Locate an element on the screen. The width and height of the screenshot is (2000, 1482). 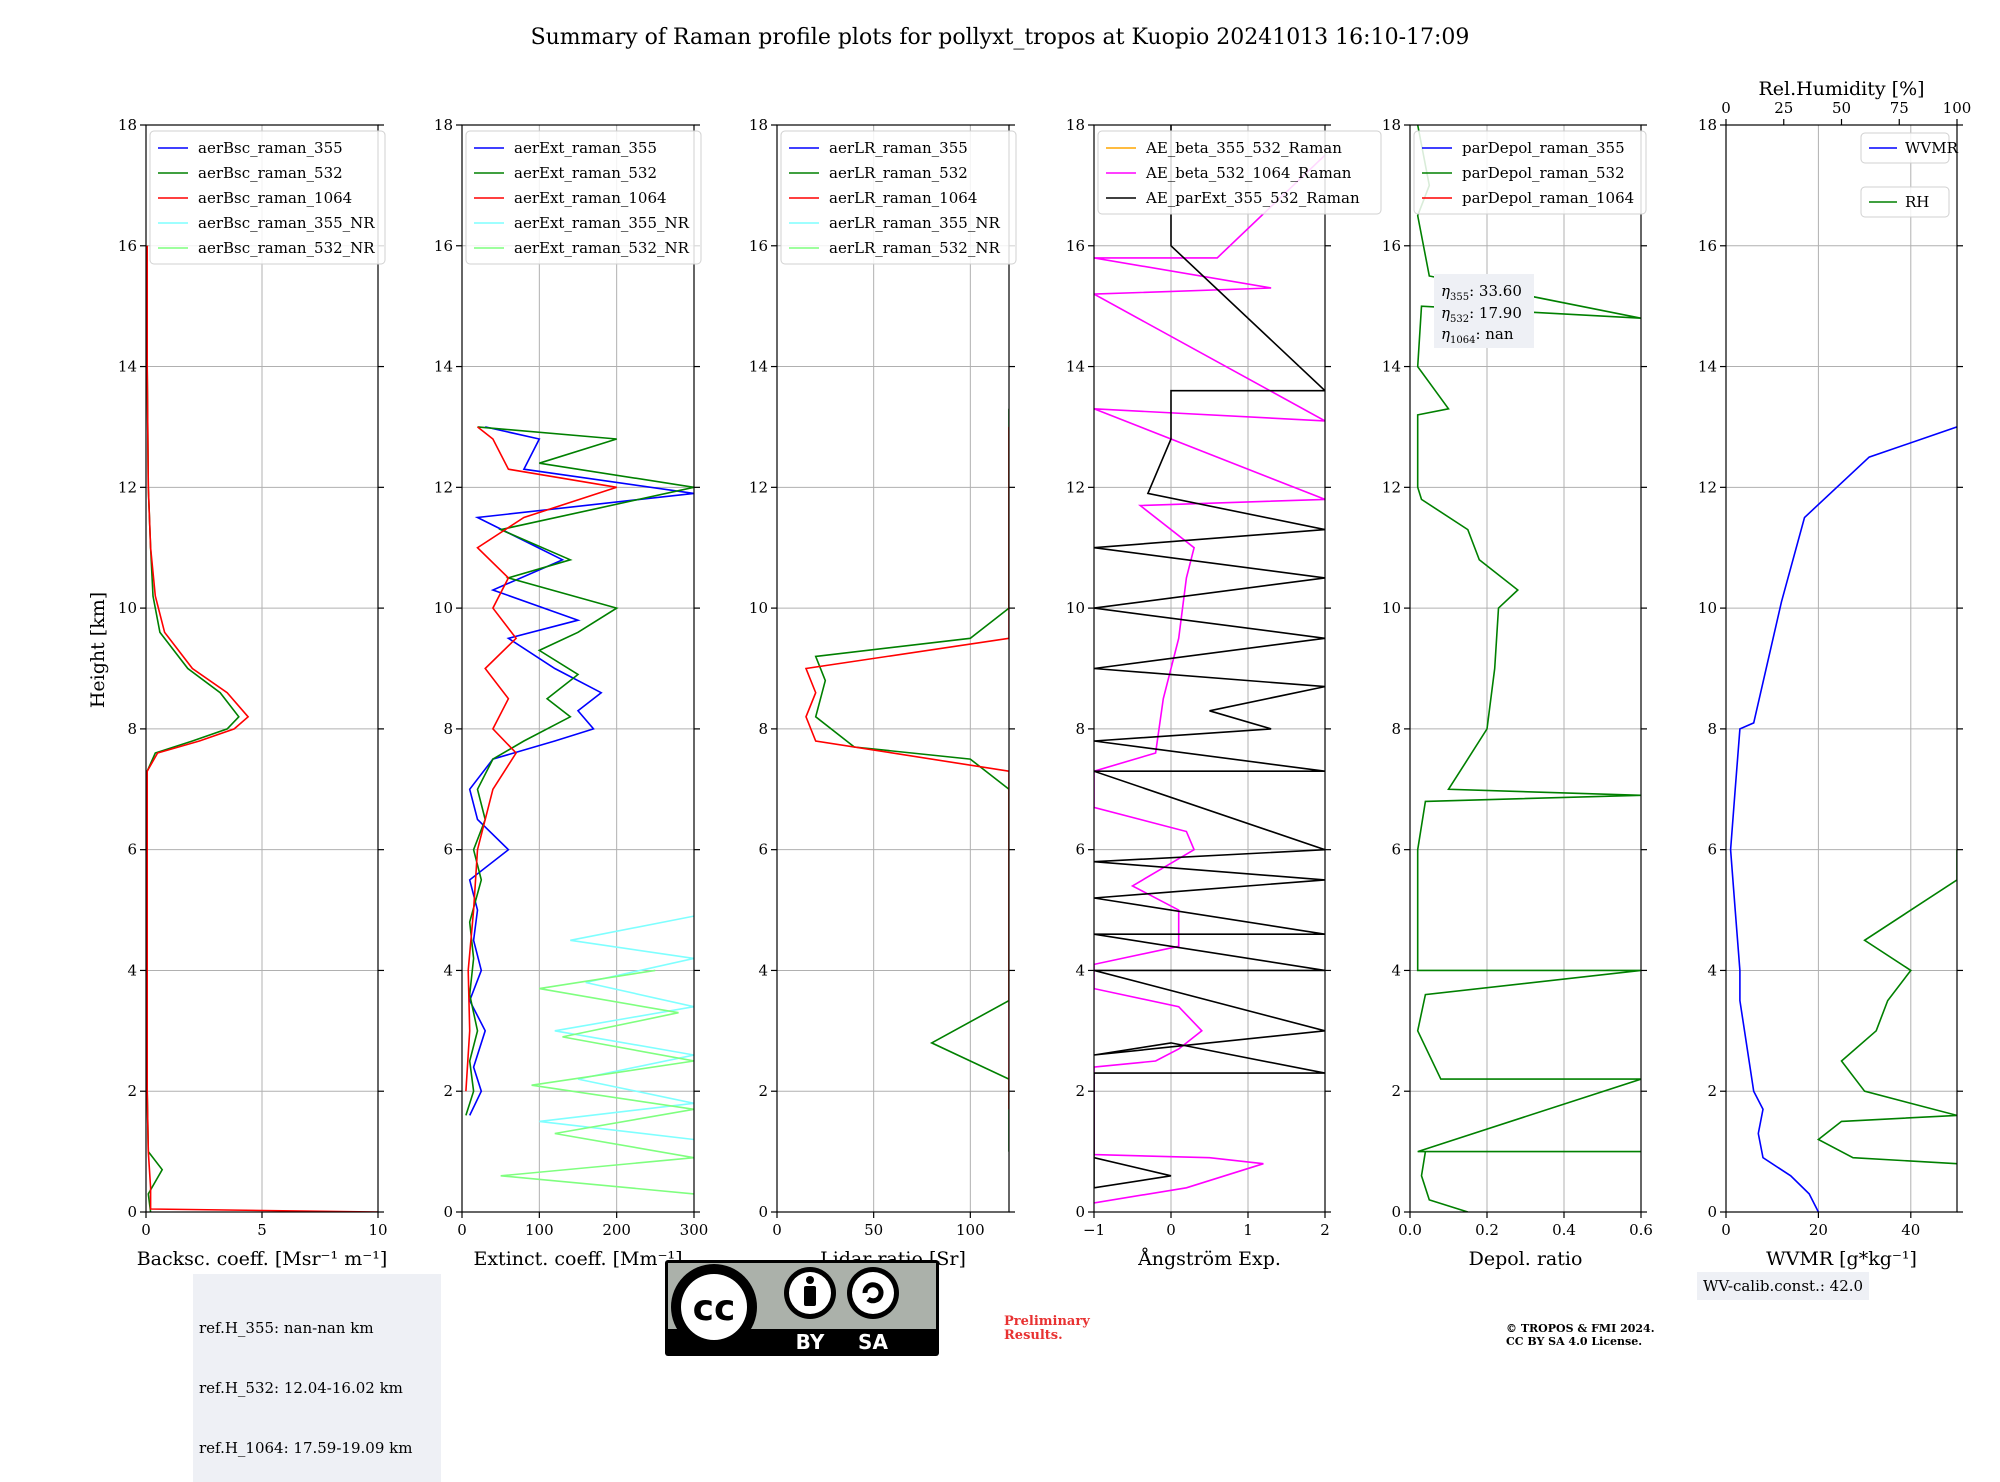
legend-entry: aerLR_raman_355 is located at coordinates (898, 148).